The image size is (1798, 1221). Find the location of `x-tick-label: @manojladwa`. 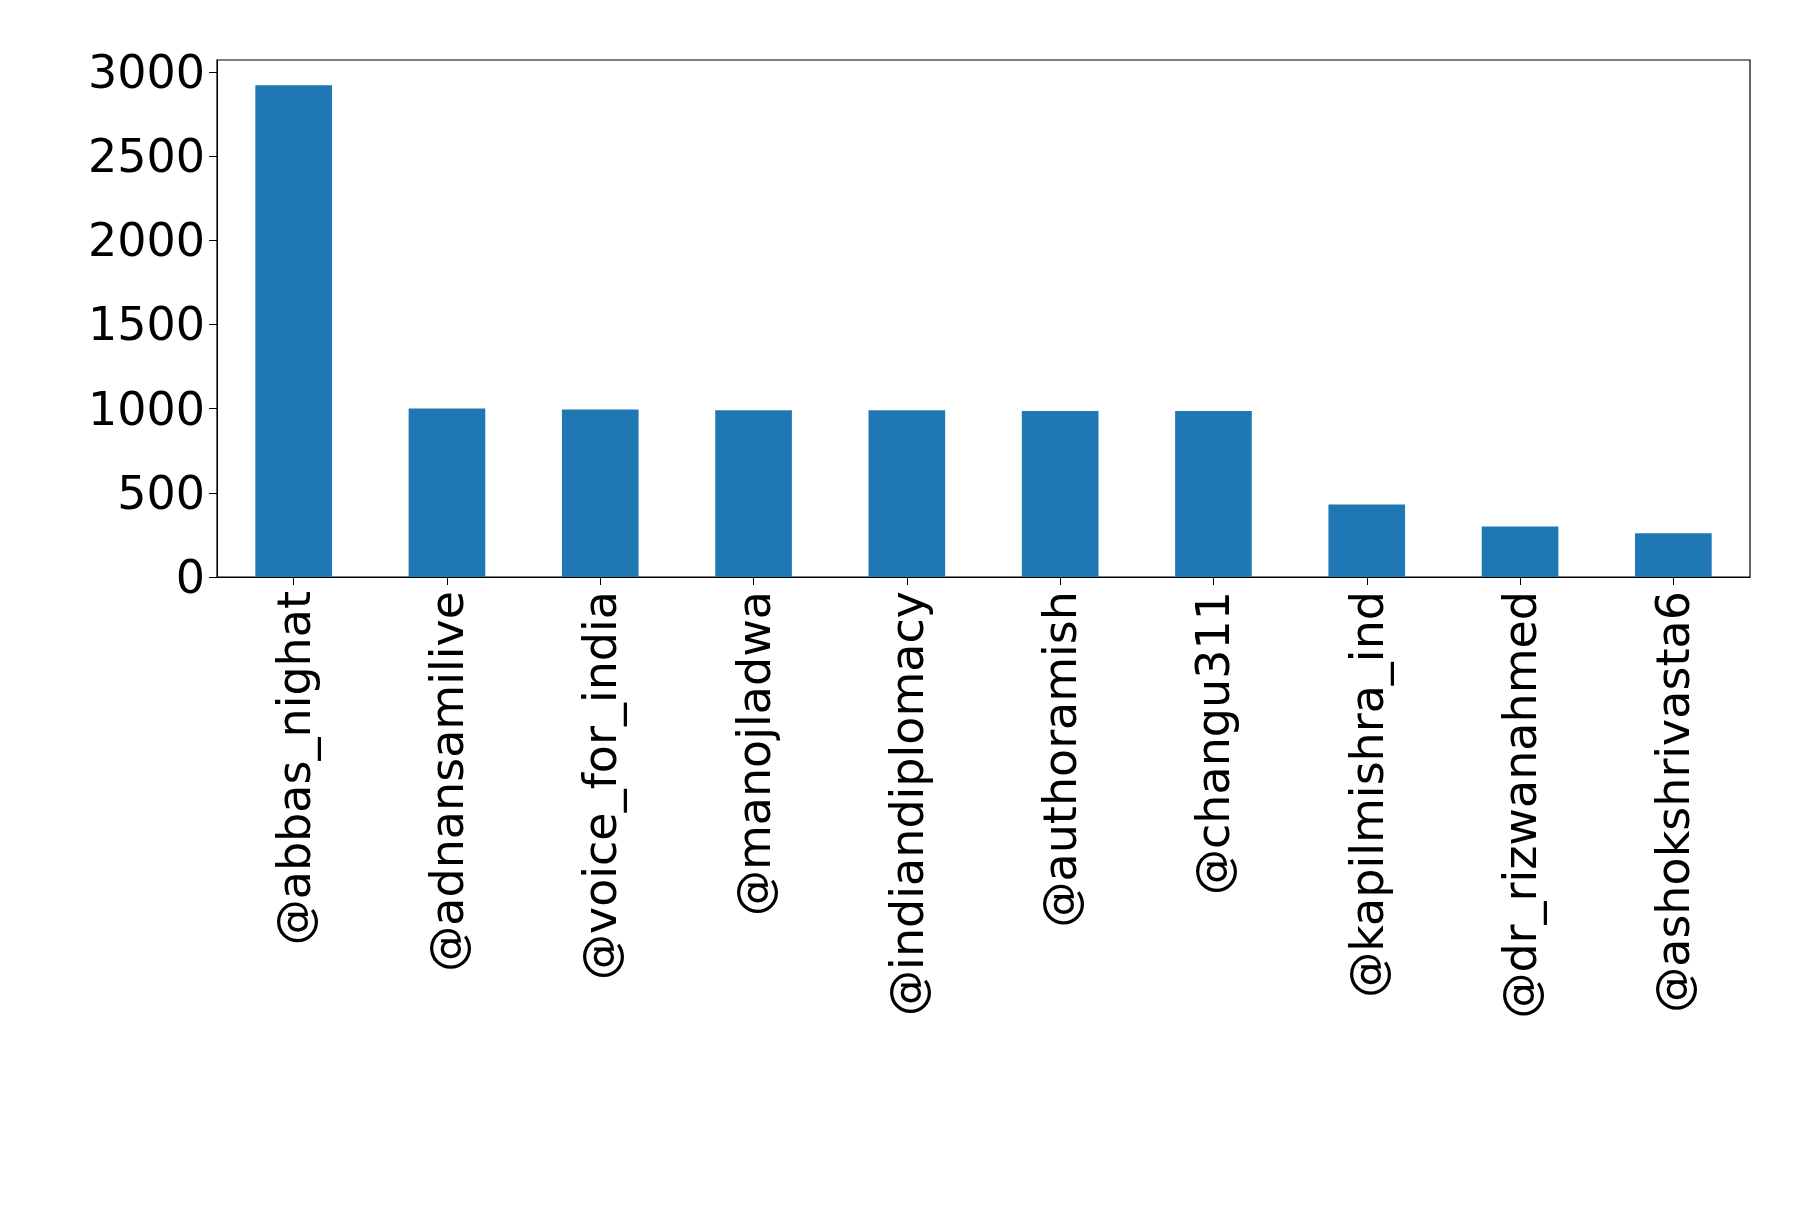

x-tick-label: @manojladwa is located at coordinates (753, 754).